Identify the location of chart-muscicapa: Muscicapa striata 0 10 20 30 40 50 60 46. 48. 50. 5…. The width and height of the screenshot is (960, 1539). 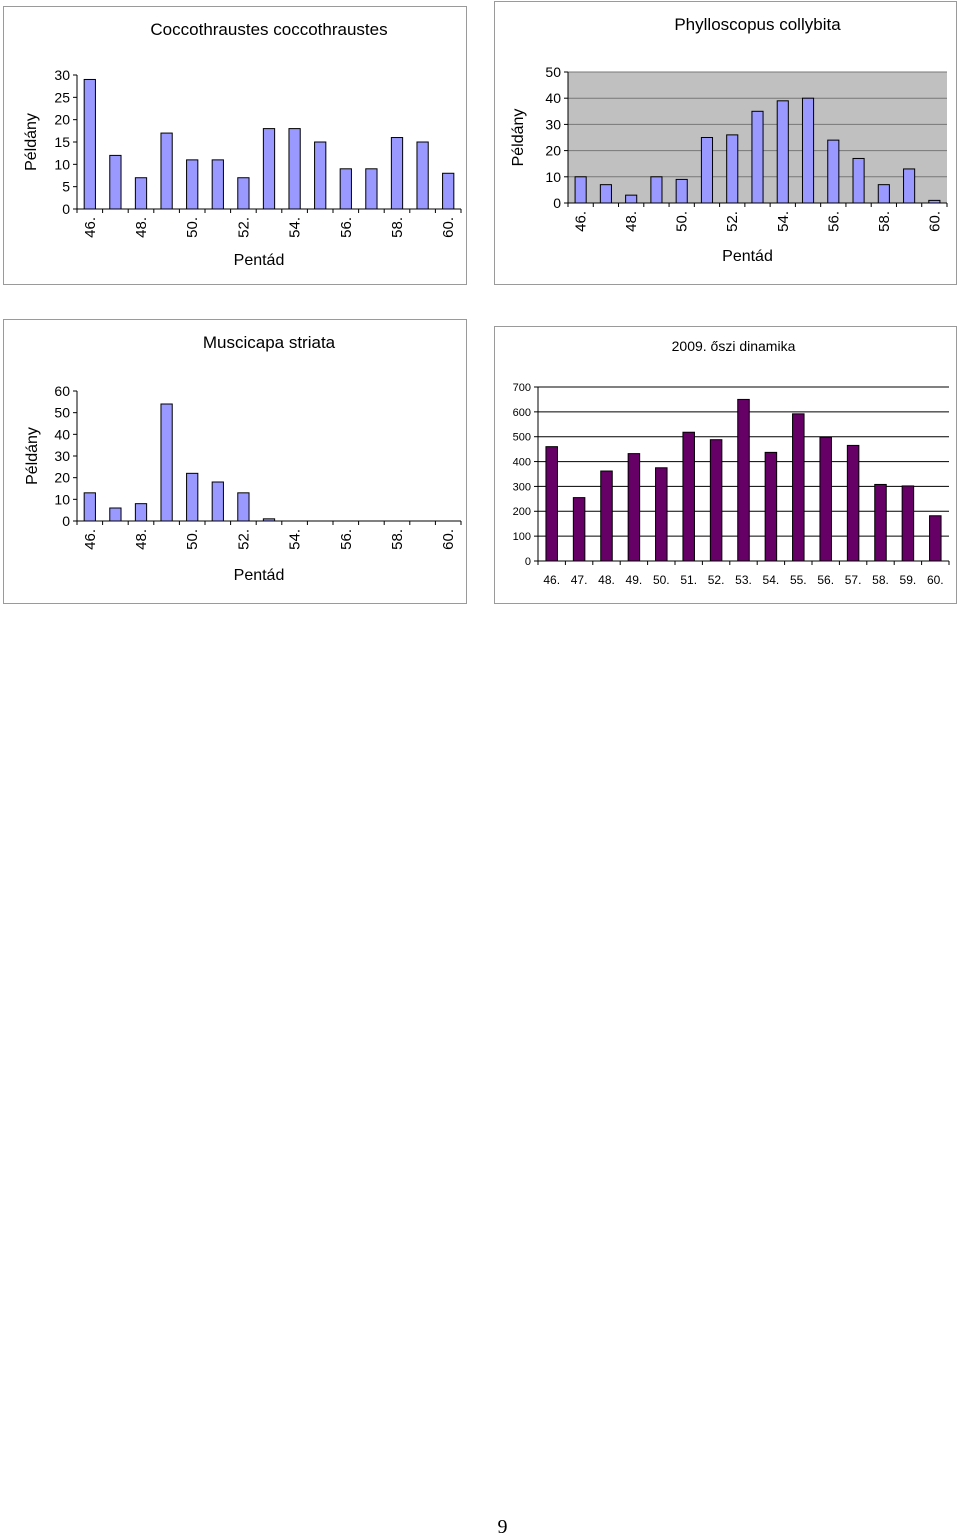
(243, 458).